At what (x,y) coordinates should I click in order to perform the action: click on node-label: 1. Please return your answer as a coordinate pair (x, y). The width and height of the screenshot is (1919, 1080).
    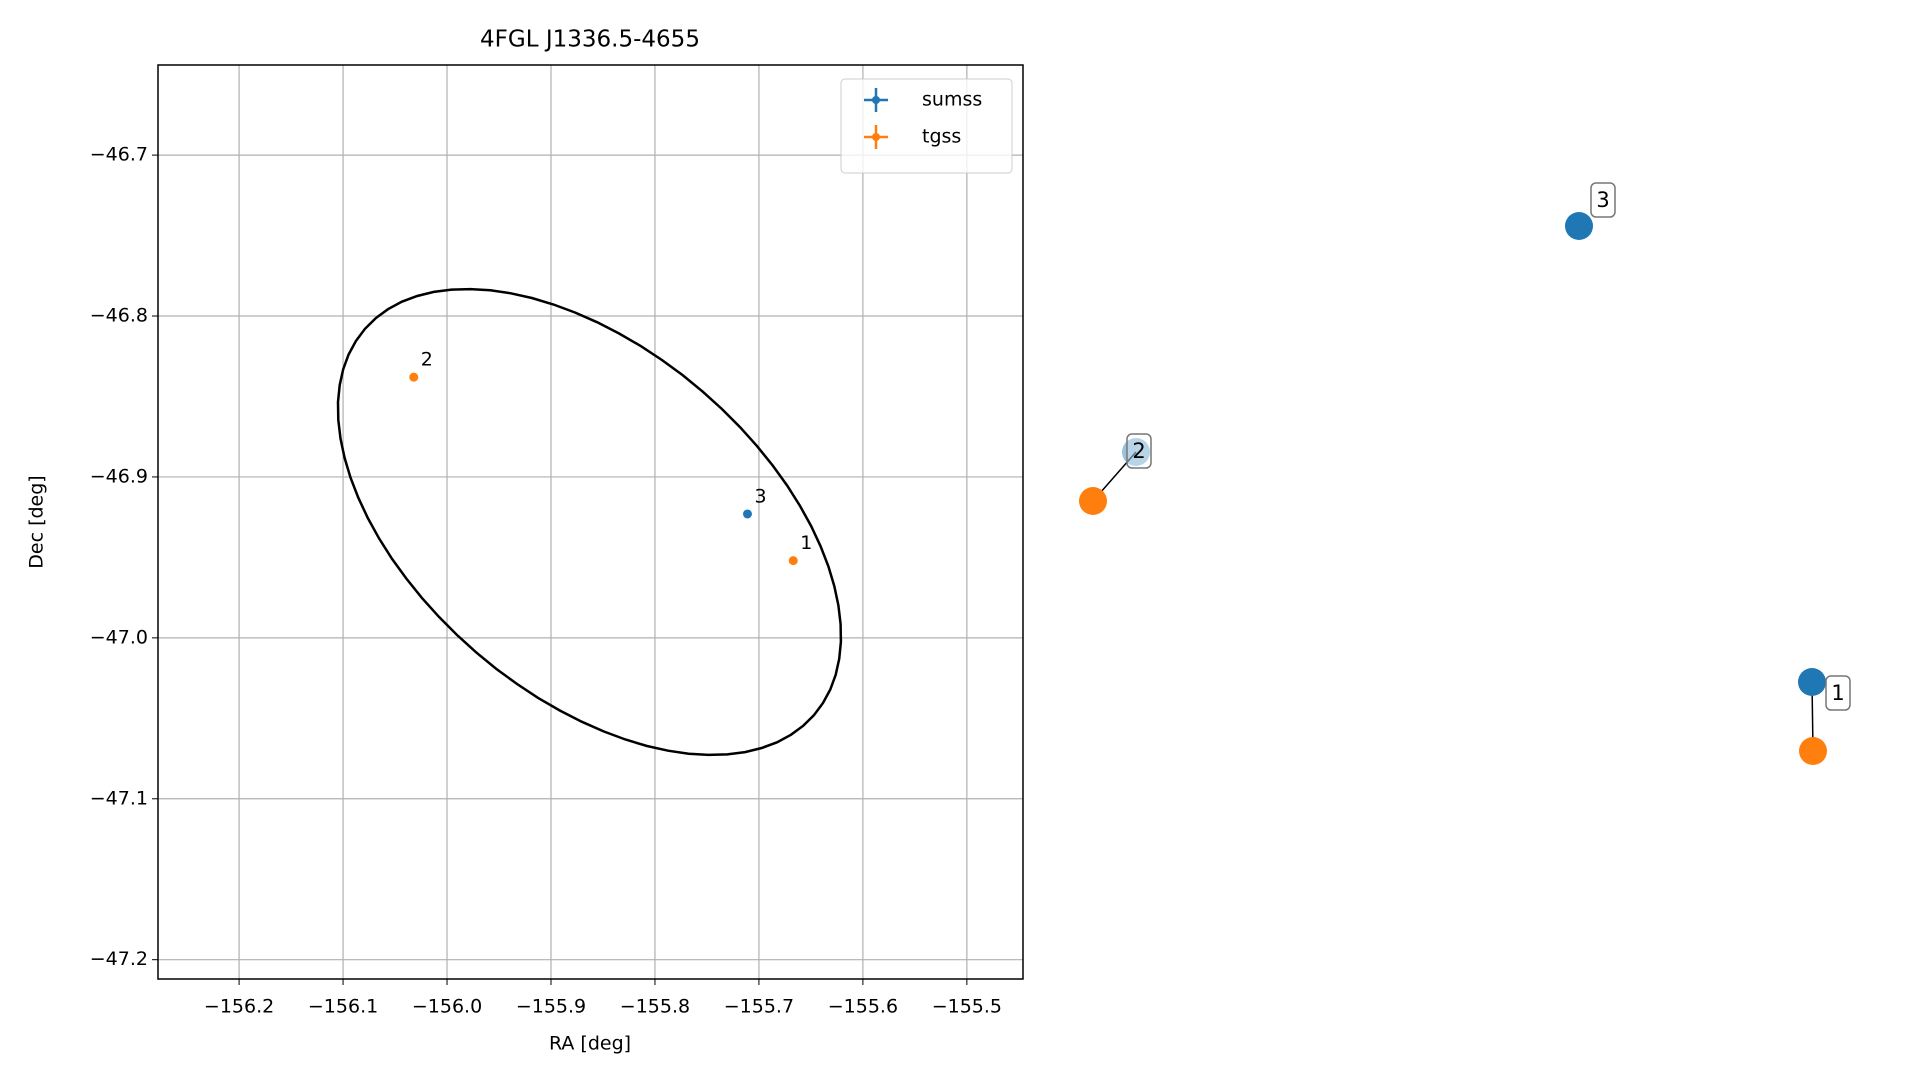
    Looking at the image, I should click on (1837, 693).